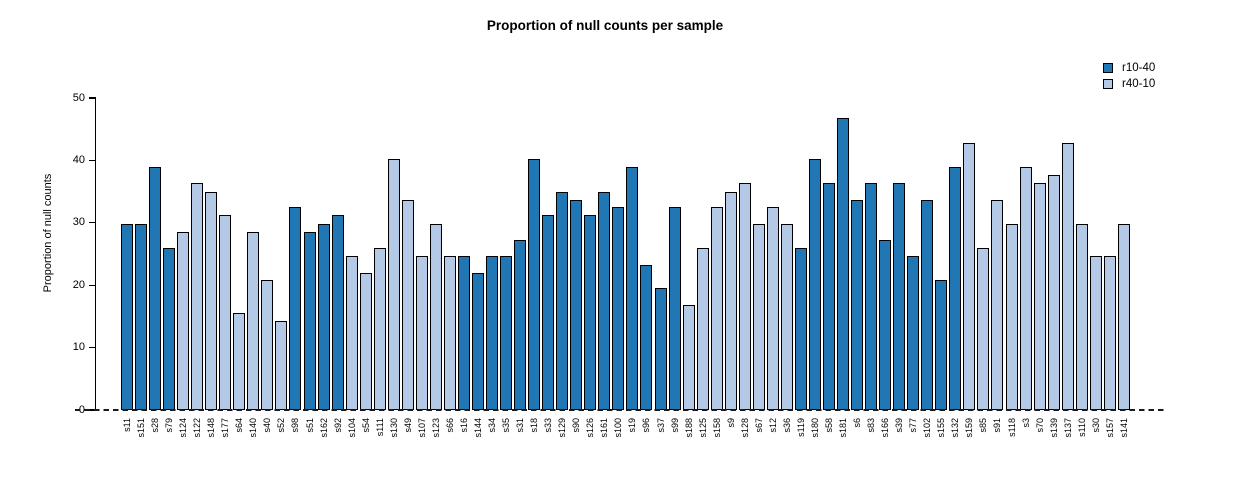  I want to click on x-tick-label-s155: s155, so click(941, 428).